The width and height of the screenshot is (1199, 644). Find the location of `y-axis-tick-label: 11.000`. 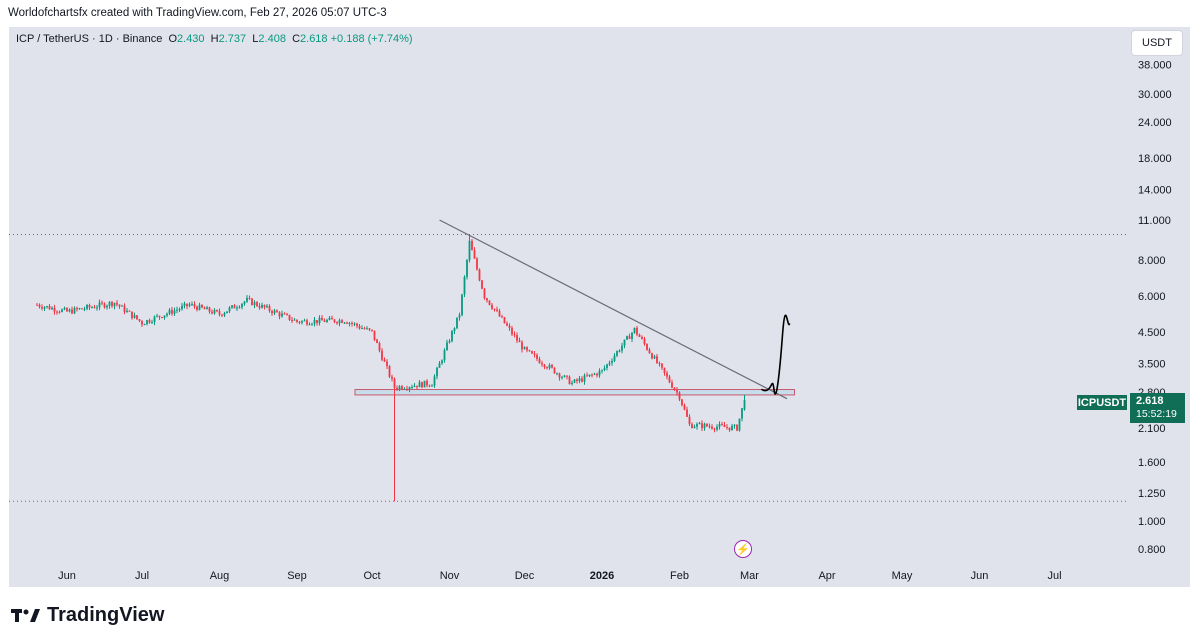

y-axis-tick-label: 11.000 is located at coordinates (1154, 221).